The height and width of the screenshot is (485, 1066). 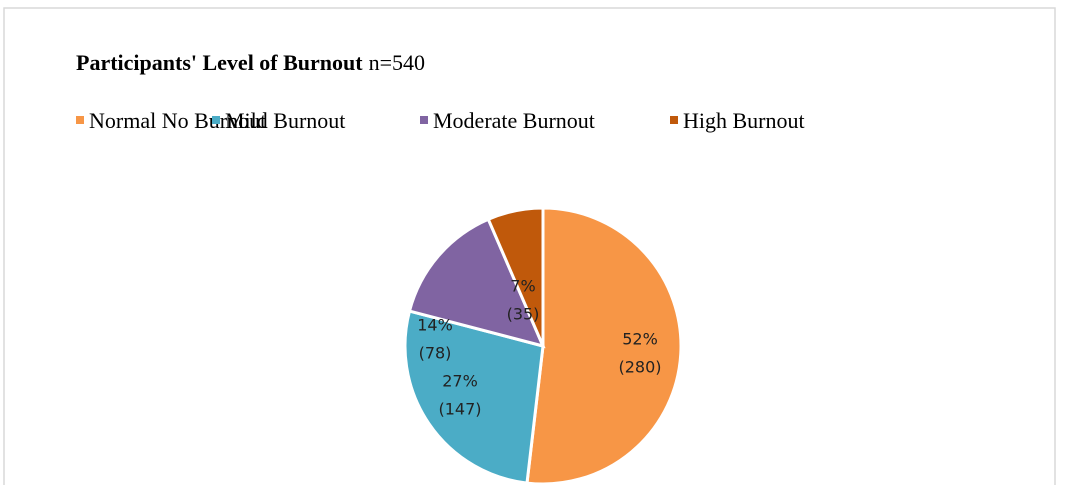 I want to click on chart-subtitle: n=540, so click(x=397, y=62).